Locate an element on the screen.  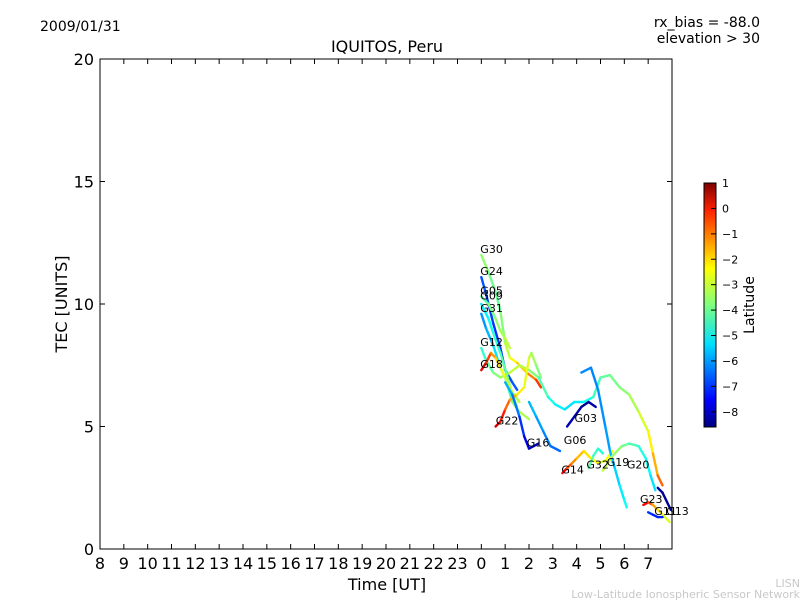
series-g32 is located at coordinates (596, 458).